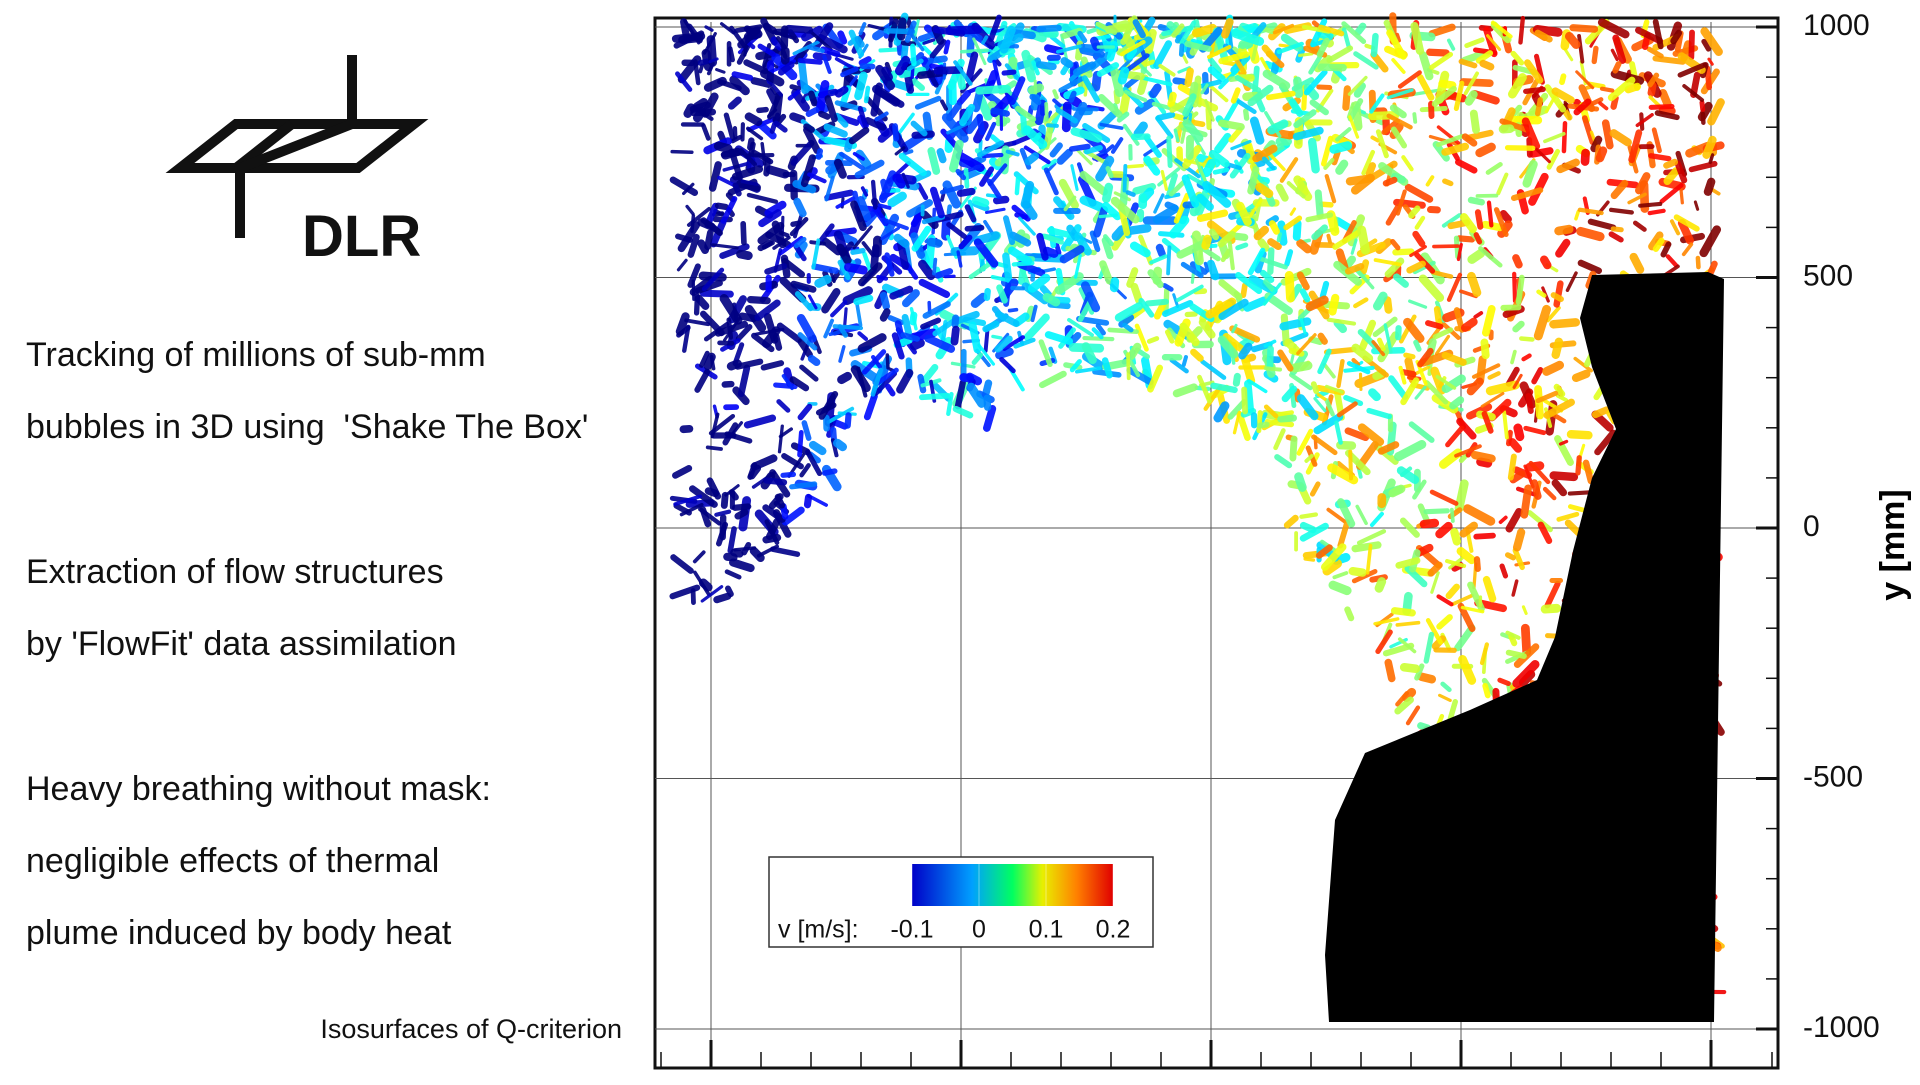 The image size is (1920, 1085). I want to click on paragraph-line: Tracking of millions of sub-mm, so click(256, 355).